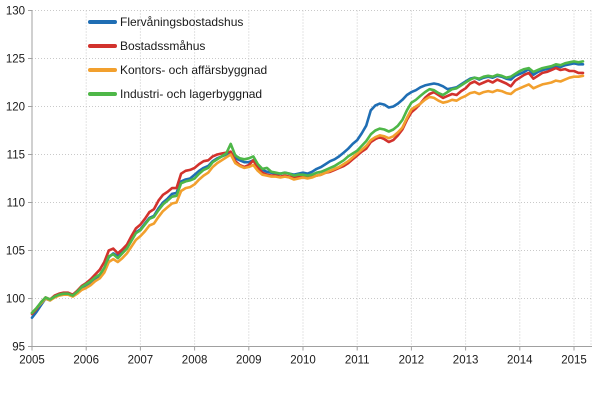  What do you see at coordinates (303, 361) in the screenshot?
I see `x-tick-label: 2010` at bounding box center [303, 361].